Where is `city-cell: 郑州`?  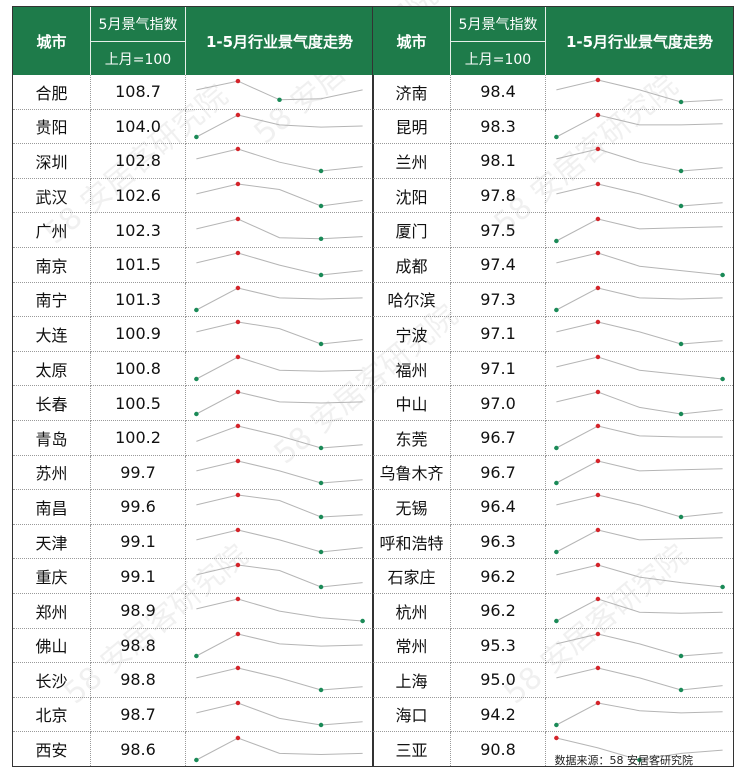
city-cell: 郑州 is located at coordinates (52, 611).